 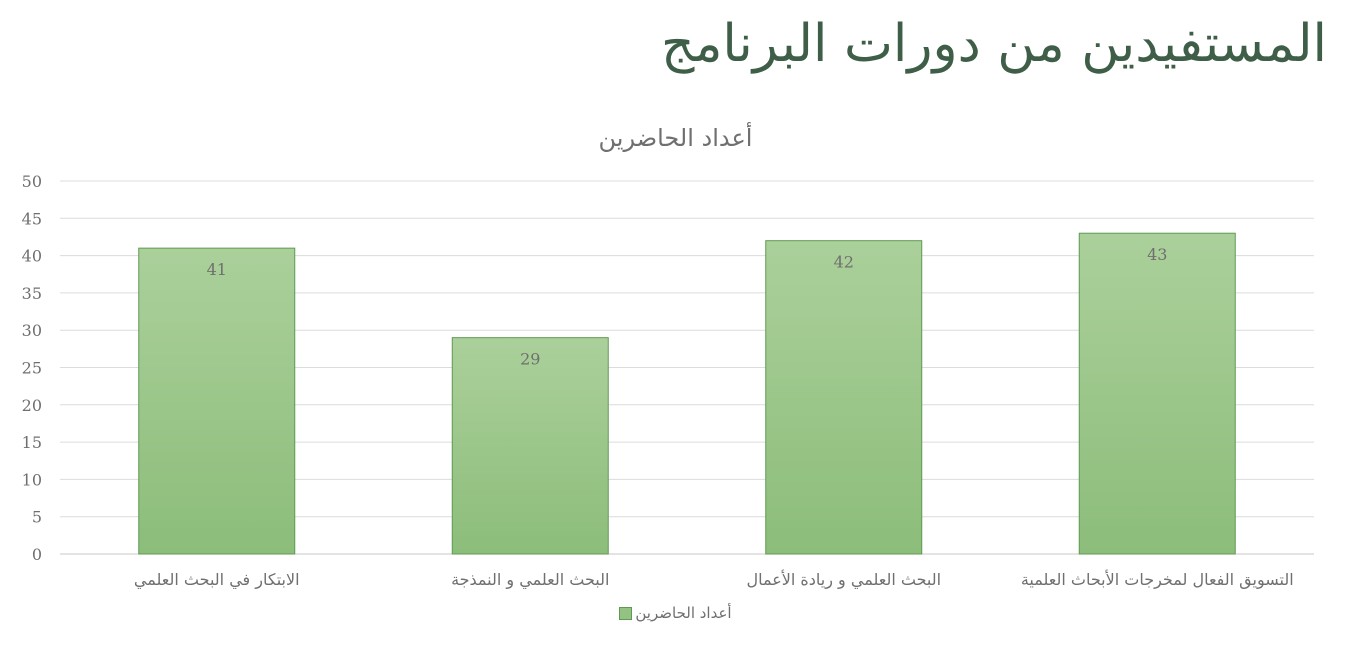 What do you see at coordinates (32, 442) in the screenshot?
I see `y-tick-label: 15` at bounding box center [32, 442].